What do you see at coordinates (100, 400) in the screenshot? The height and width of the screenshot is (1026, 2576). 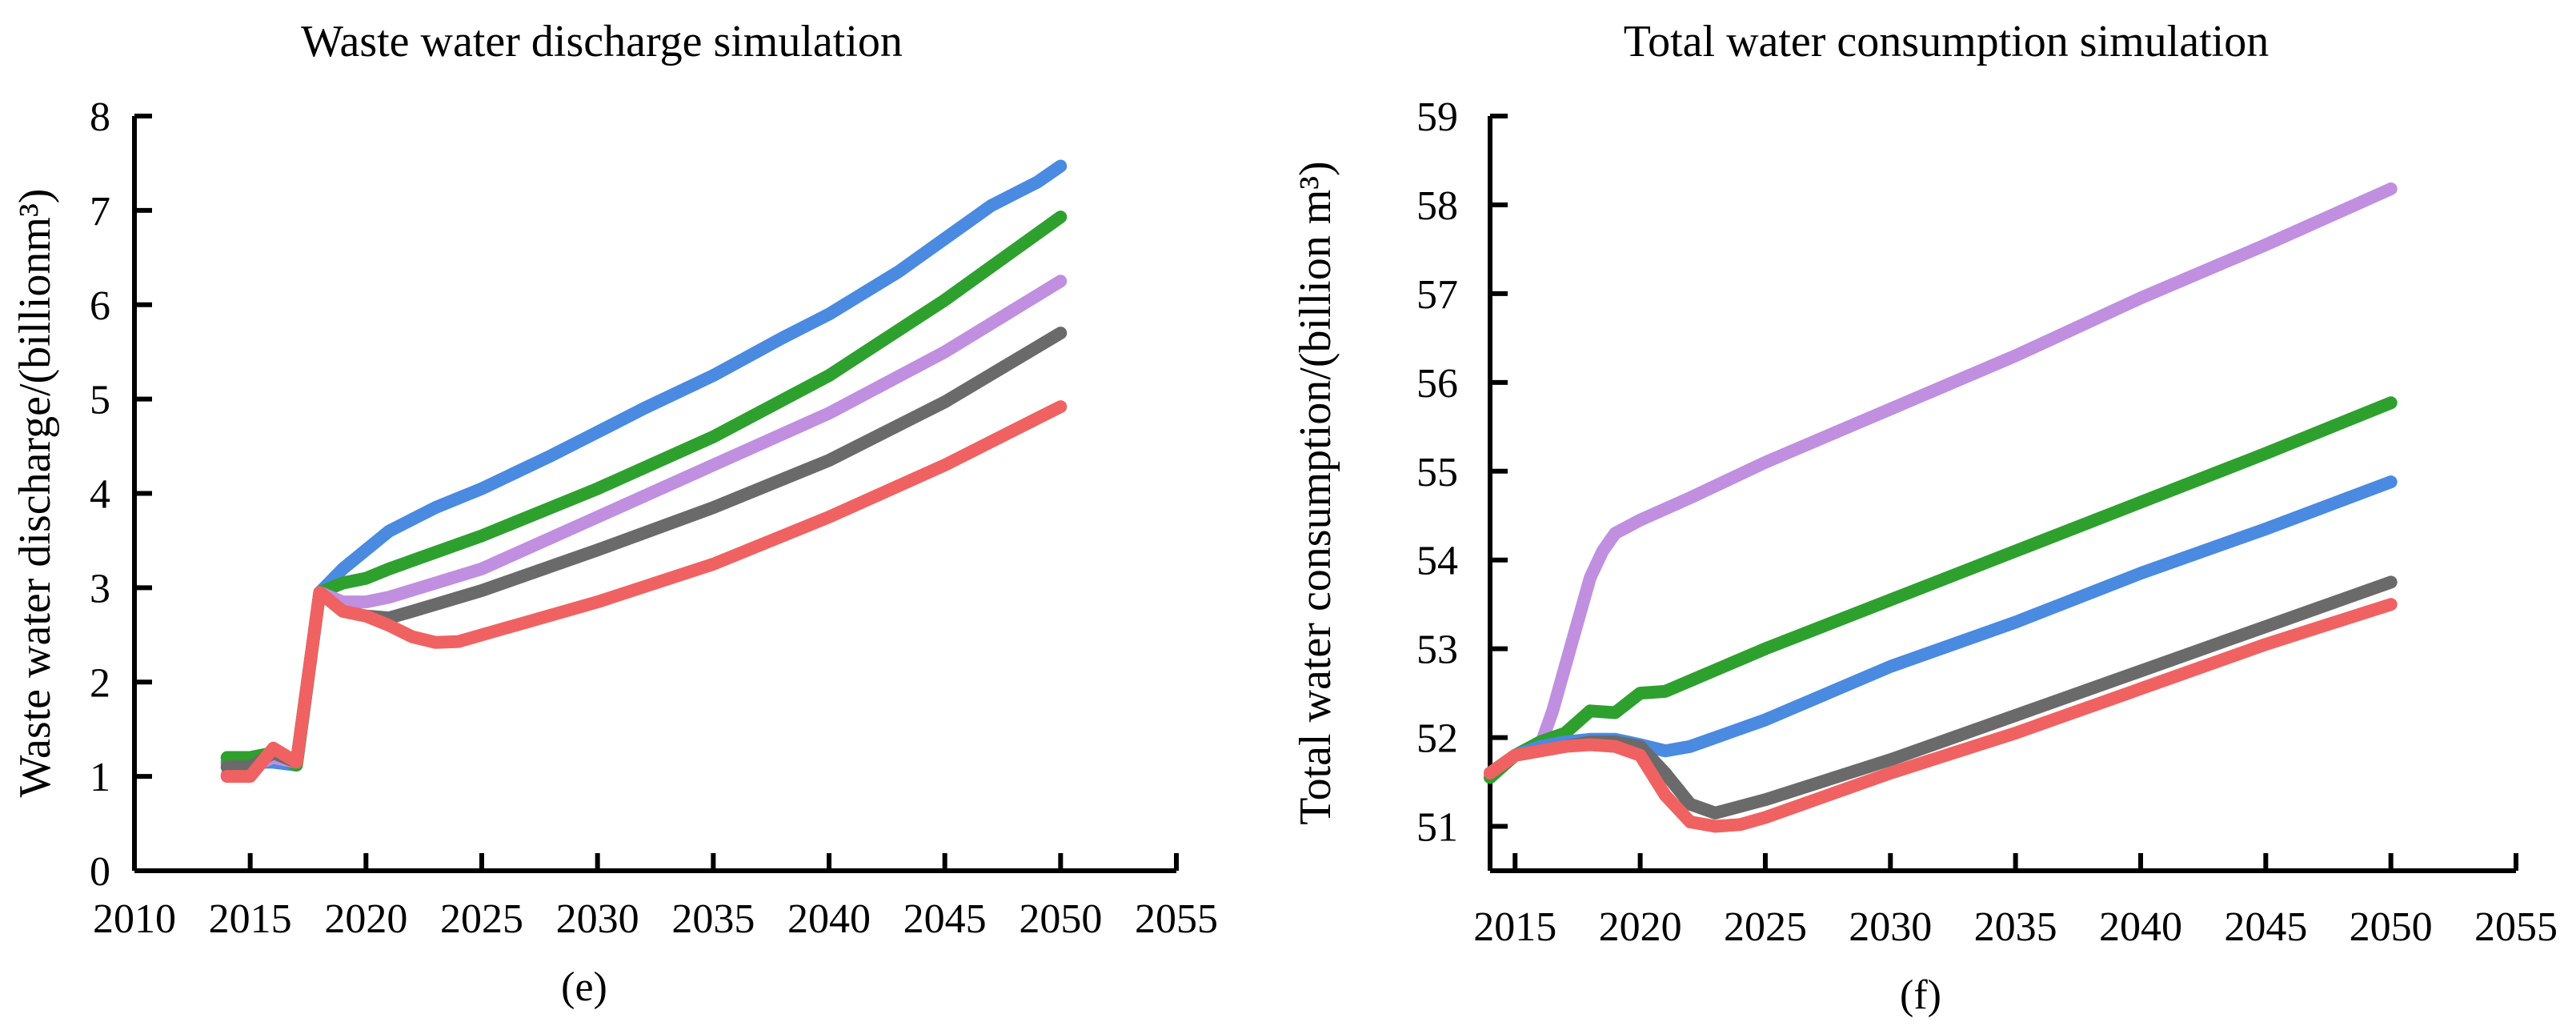 I see `y-tick-label: 5` at bounding box center [100, 400].